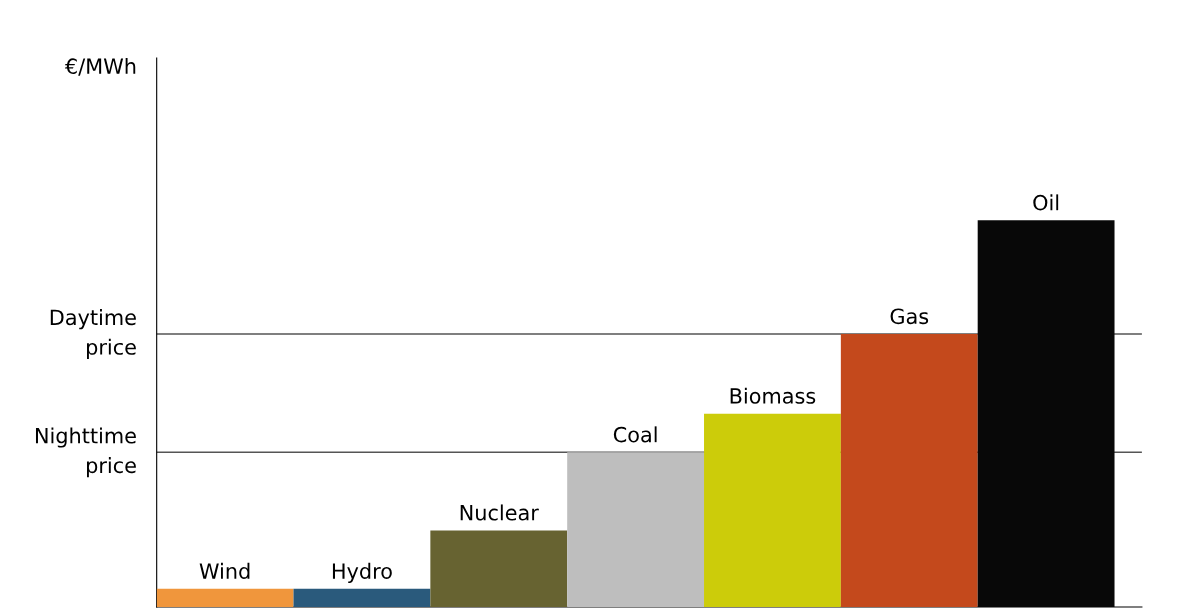 Image resolution: width=1187 pixels, height=610 pixels. Describe the element at coordinates (499, 512) in the screenshot. I see `x-tick-label: Nuclear` at that location.